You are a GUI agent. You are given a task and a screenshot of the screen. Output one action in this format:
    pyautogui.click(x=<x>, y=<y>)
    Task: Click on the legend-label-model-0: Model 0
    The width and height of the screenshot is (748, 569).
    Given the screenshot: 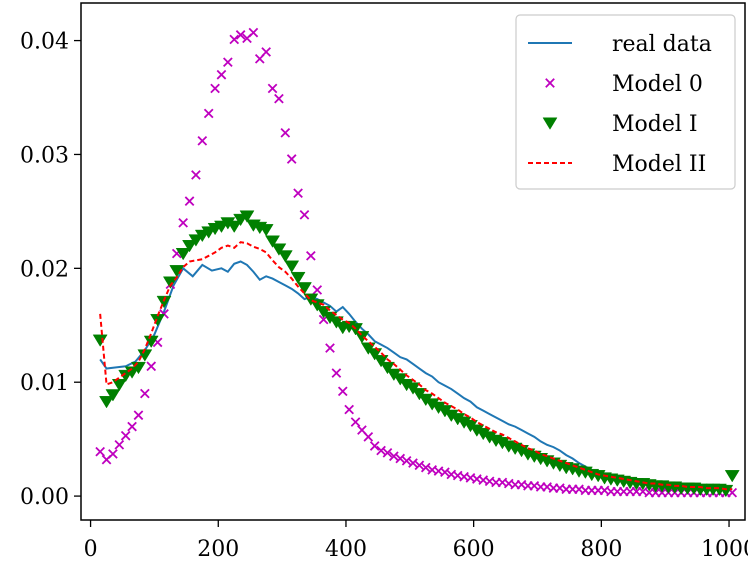 What is the action you would take?
    pyautogui.click(x=657, y=84)
    